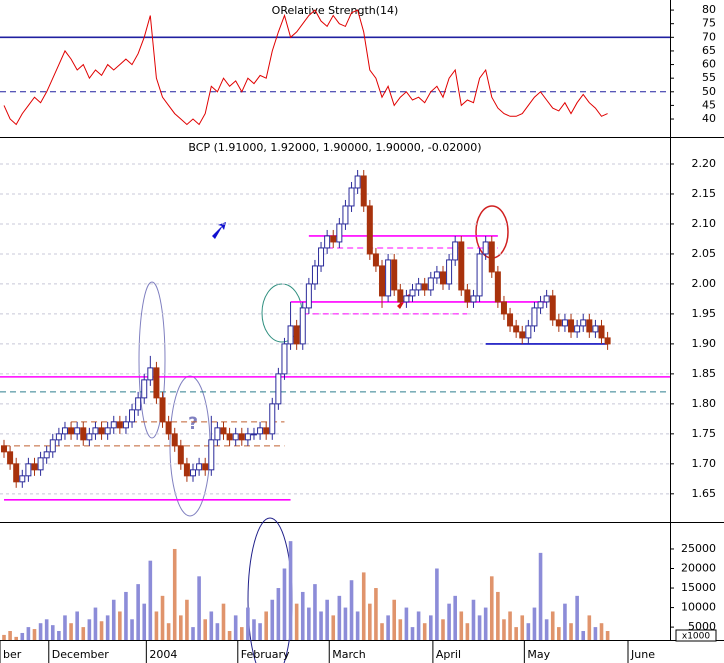 This screenshot has height=663, width=724. What do you see at coordinates (12, 654) in the screenshot?
I see `x-tick-label: ber` at bounding box center [12, 654].